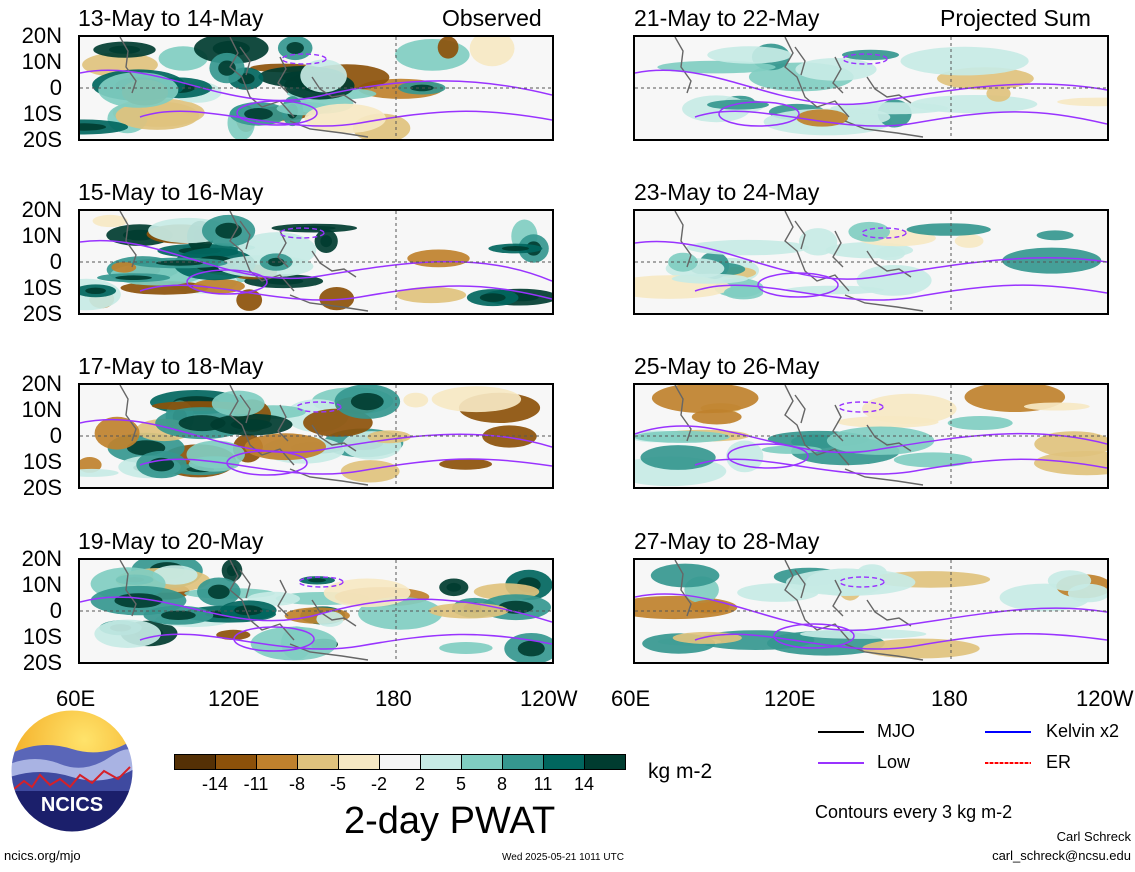 The width and height of the screenshot is (1135, 872). I want to click on legend-er-line, so click(1008, 763).